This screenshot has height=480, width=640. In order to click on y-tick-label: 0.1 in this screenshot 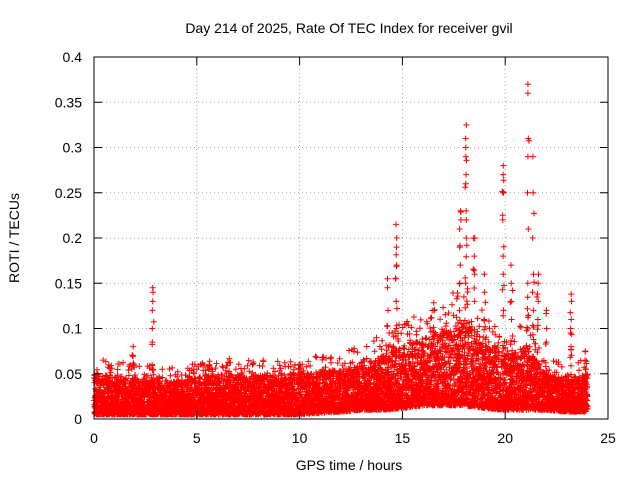, I will do `click(73, 329)`.